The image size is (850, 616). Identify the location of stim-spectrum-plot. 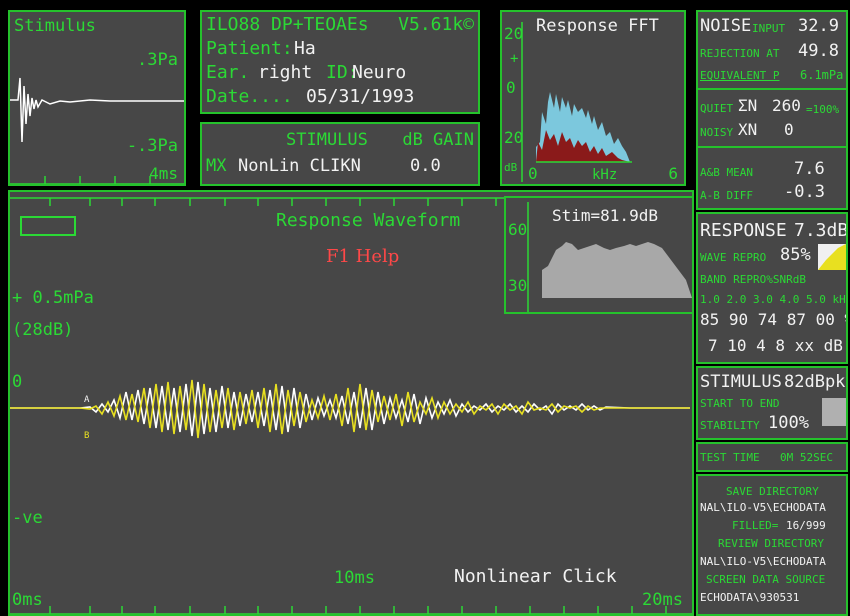
(609, 257).